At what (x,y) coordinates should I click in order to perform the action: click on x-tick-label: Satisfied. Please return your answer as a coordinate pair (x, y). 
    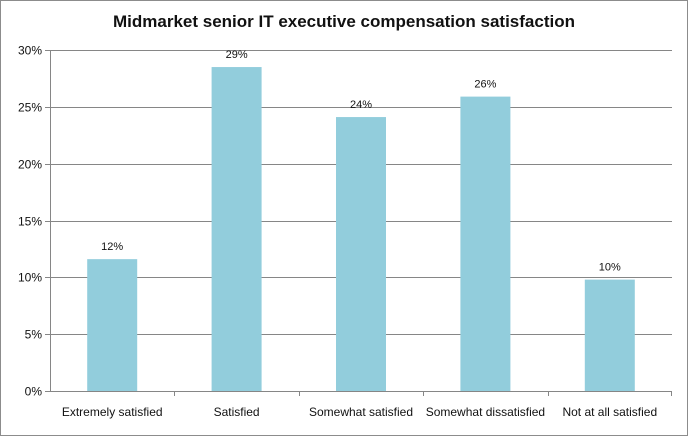
    Looking at the image, I should click on (237, 412).